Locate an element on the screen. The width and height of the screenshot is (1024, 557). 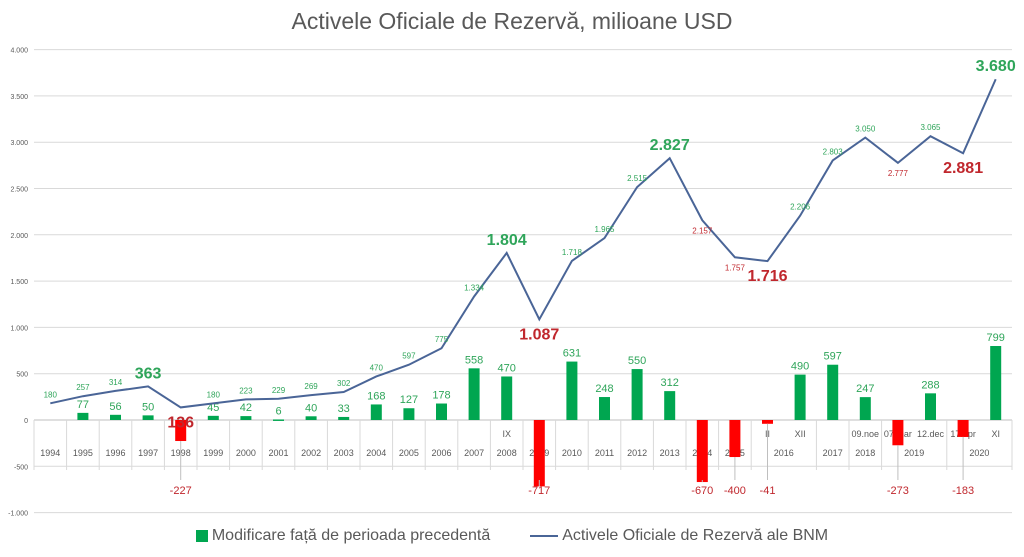
line-value-label: 269 is located at coordinates (311, 386).